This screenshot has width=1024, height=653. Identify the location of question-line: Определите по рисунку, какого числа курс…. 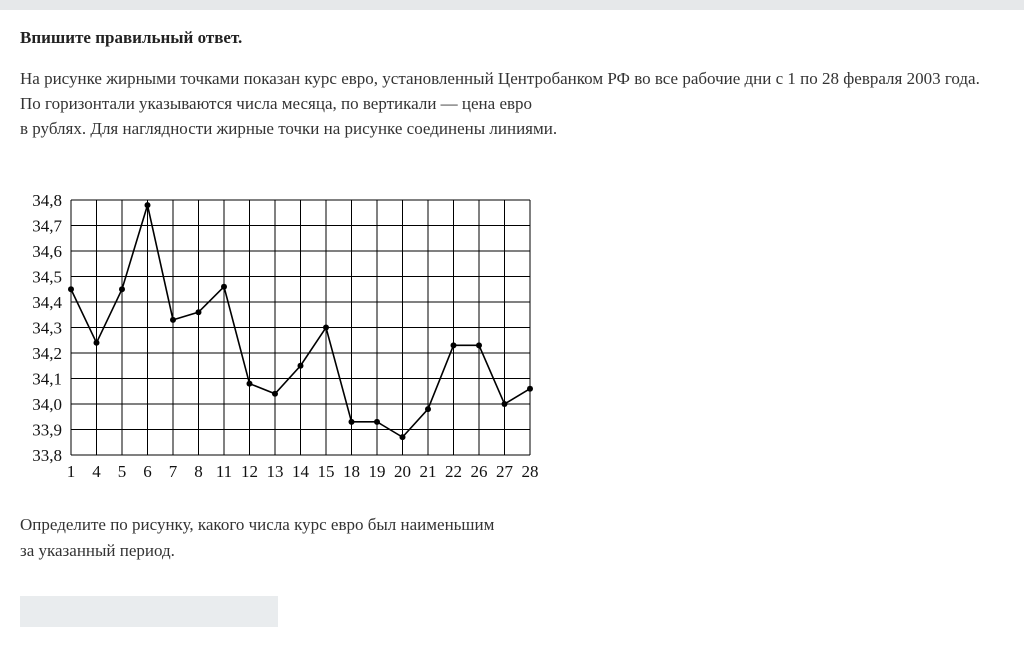
(257, 524).